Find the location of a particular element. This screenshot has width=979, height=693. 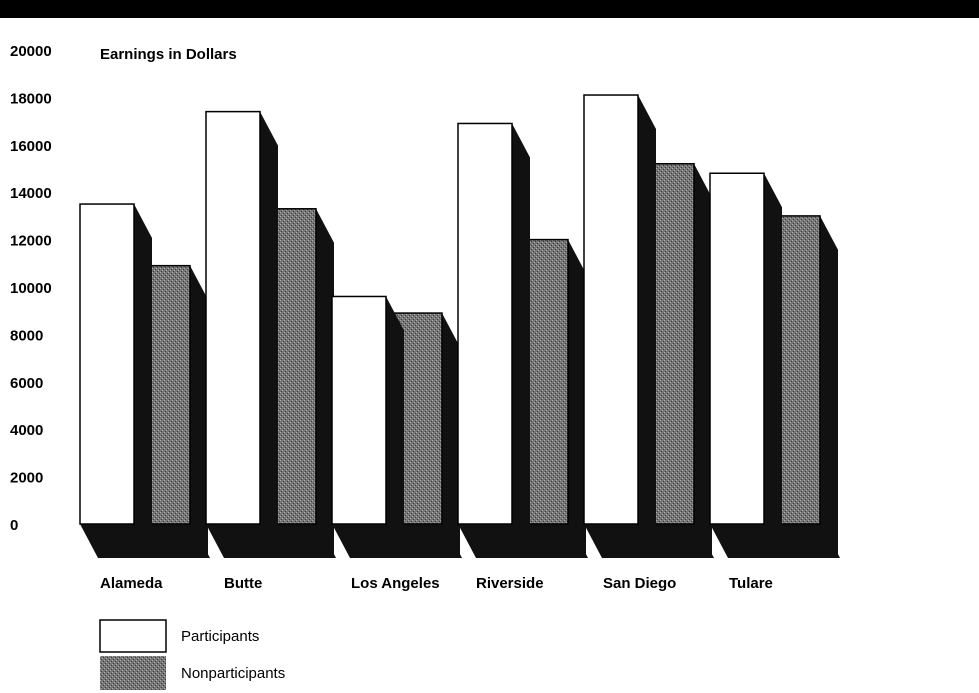

category-label: Butte is located at coordinates (243, 583).